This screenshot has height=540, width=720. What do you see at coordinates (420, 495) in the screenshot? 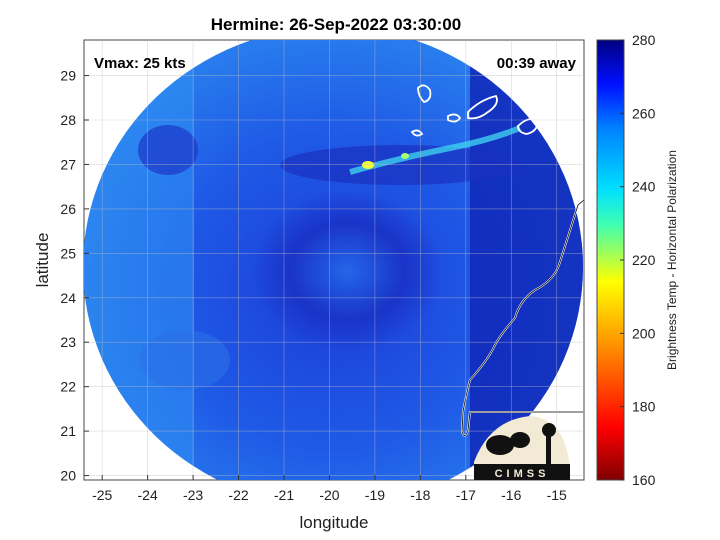
I see `x-tick-label: -18` at bounding box center [420, 495].